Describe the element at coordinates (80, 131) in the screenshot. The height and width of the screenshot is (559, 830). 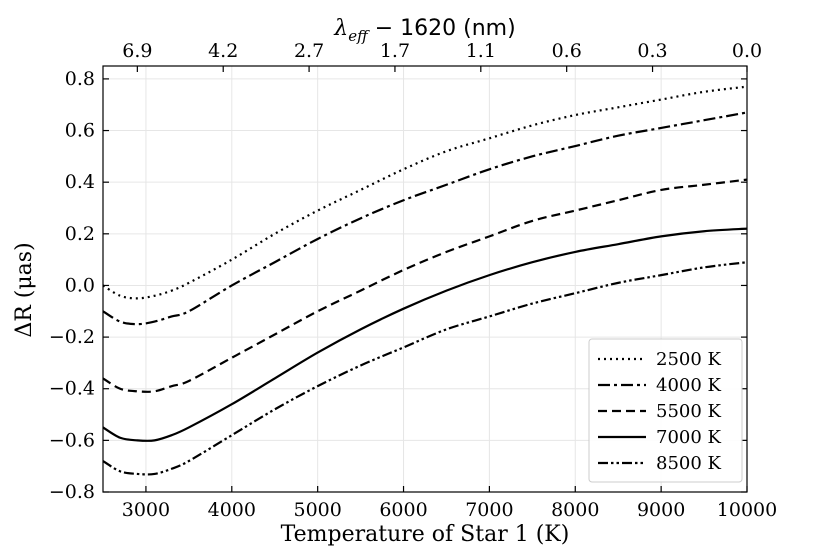
I see `y-tick-label: 0.6` at that location.